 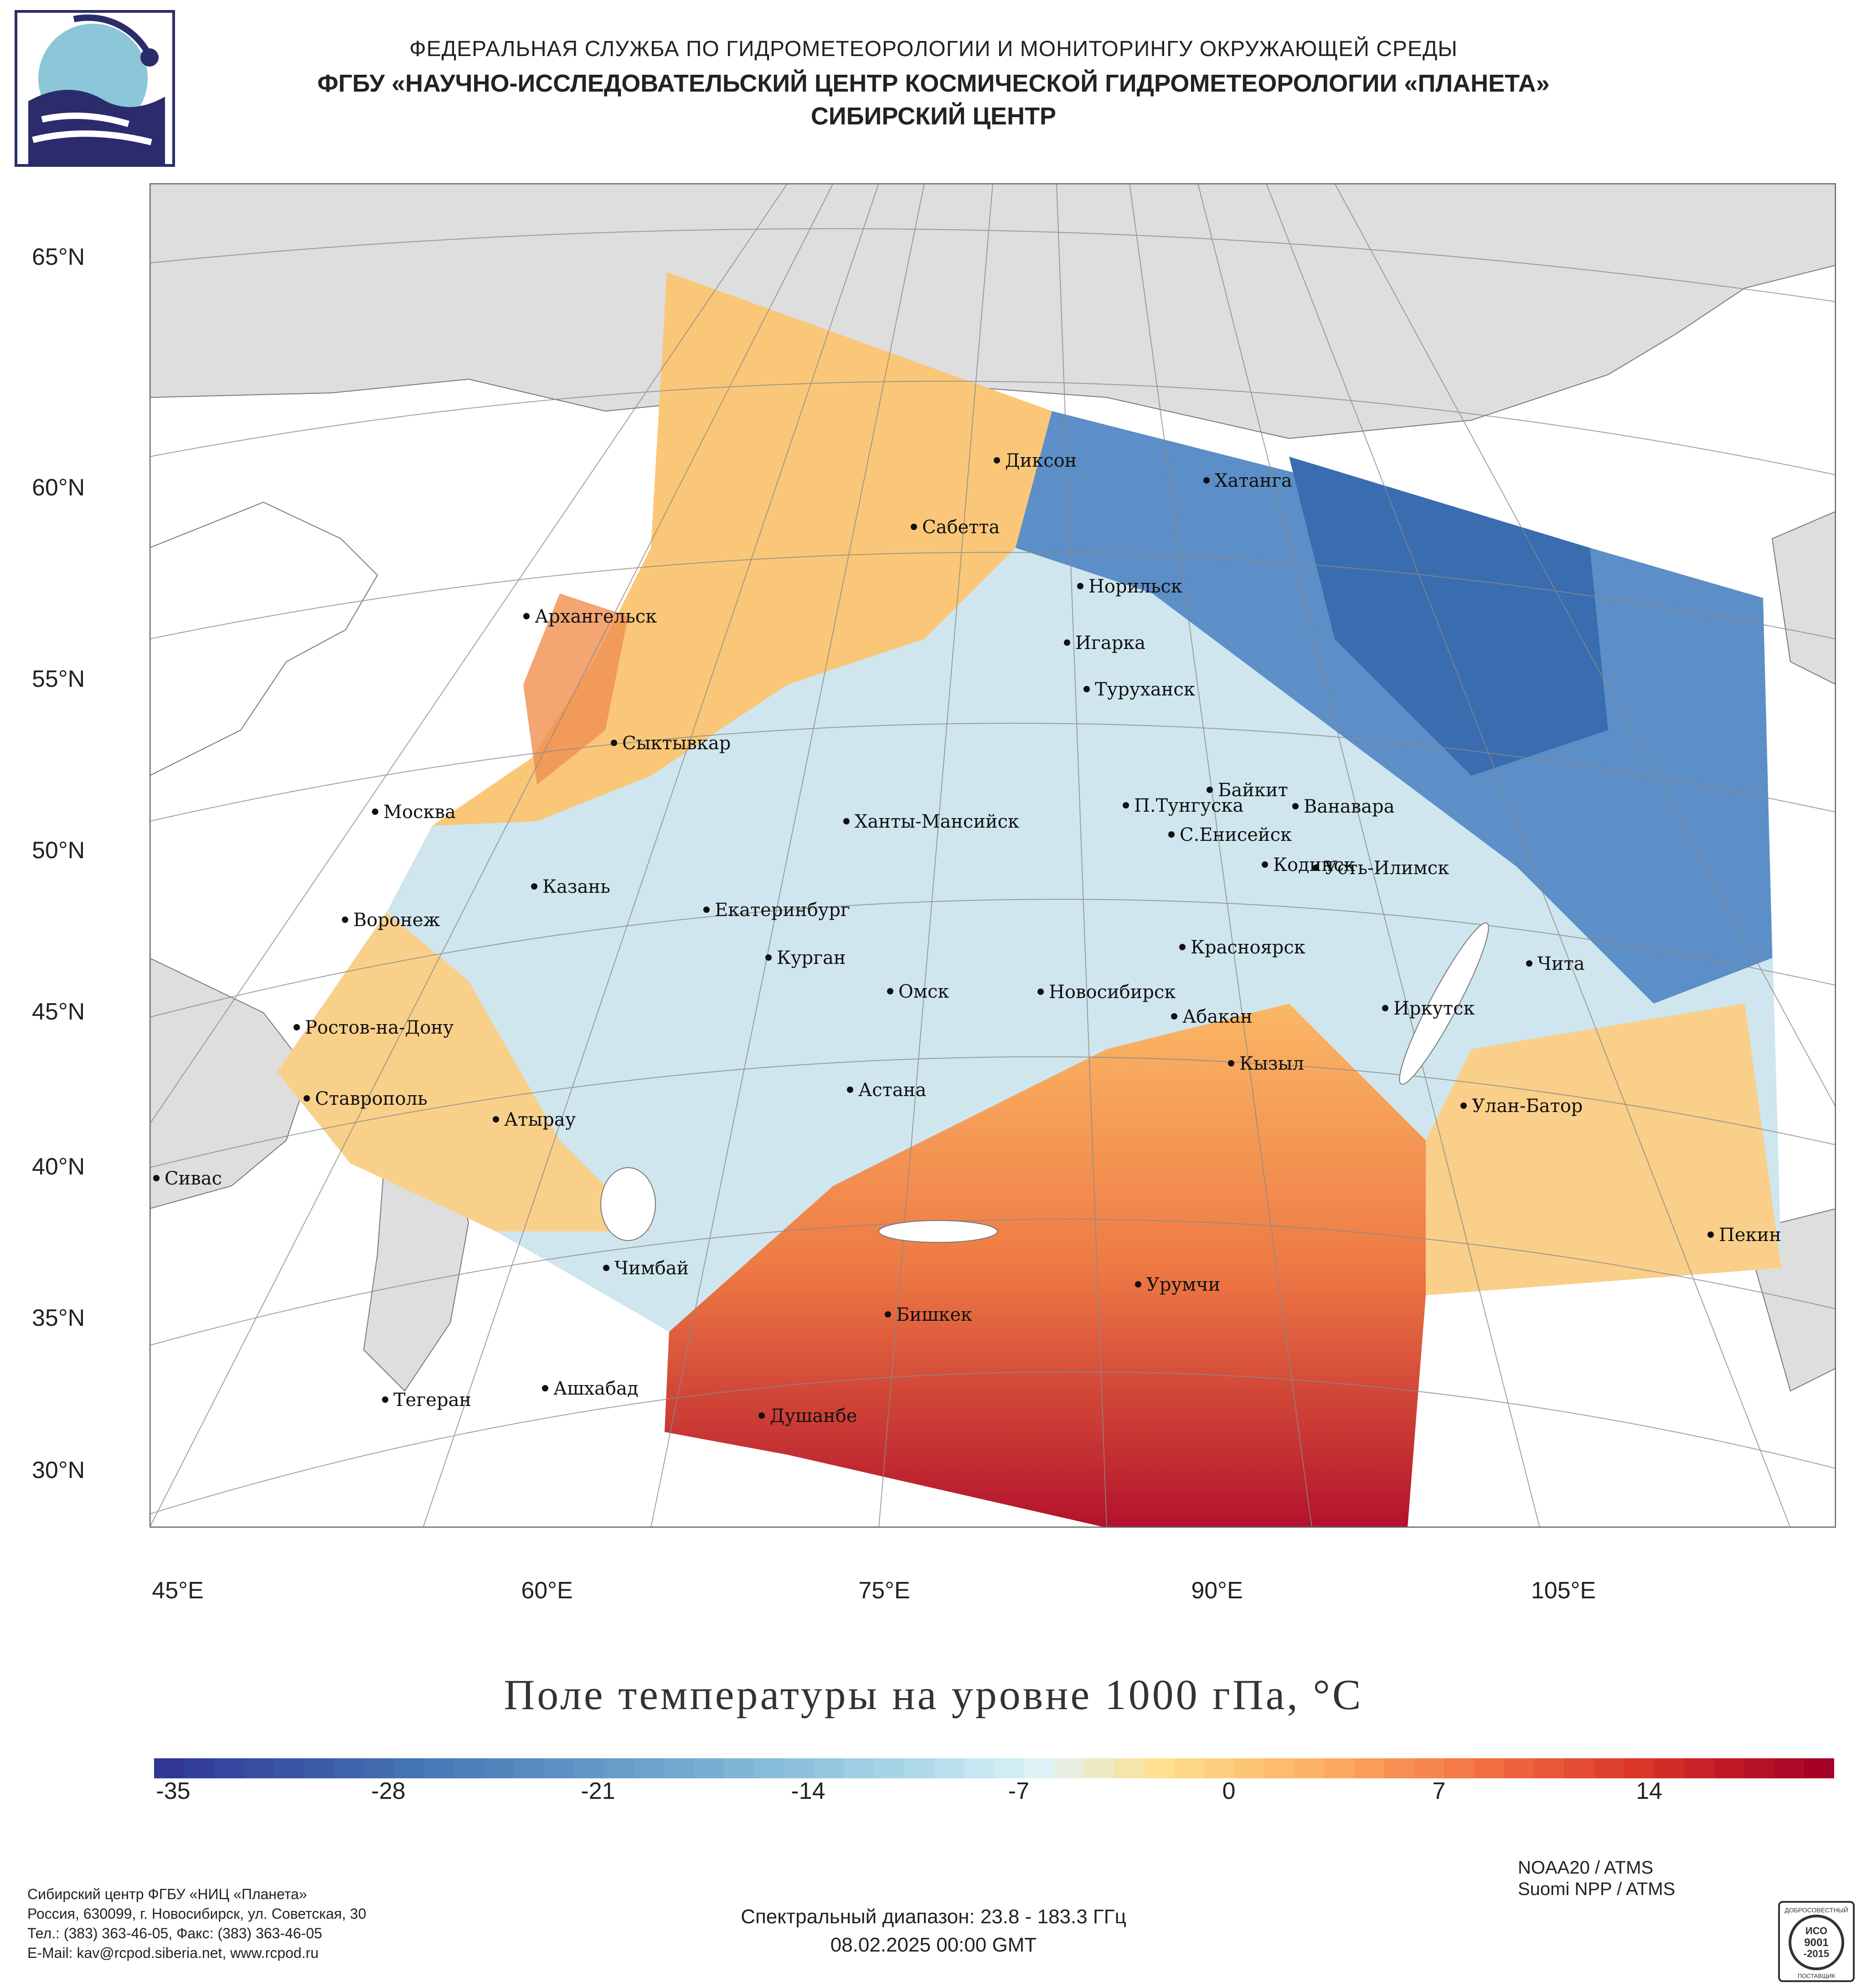 I want to click on city-marker: Ставрополь, so click(x=366, y=1099).